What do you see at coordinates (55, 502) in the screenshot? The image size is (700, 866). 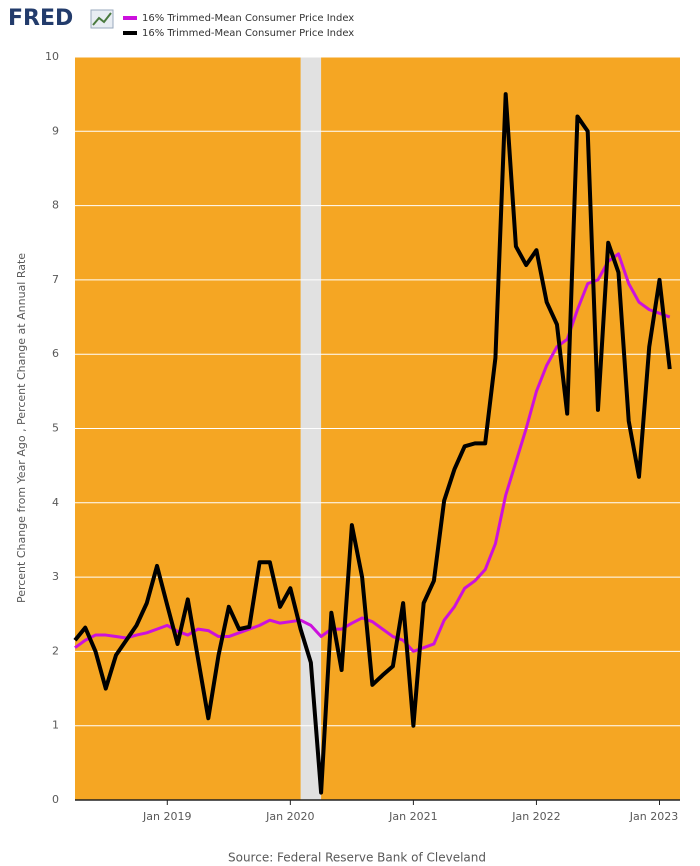 I see `y-tick-label: 4` at bounding box center [55, 502].